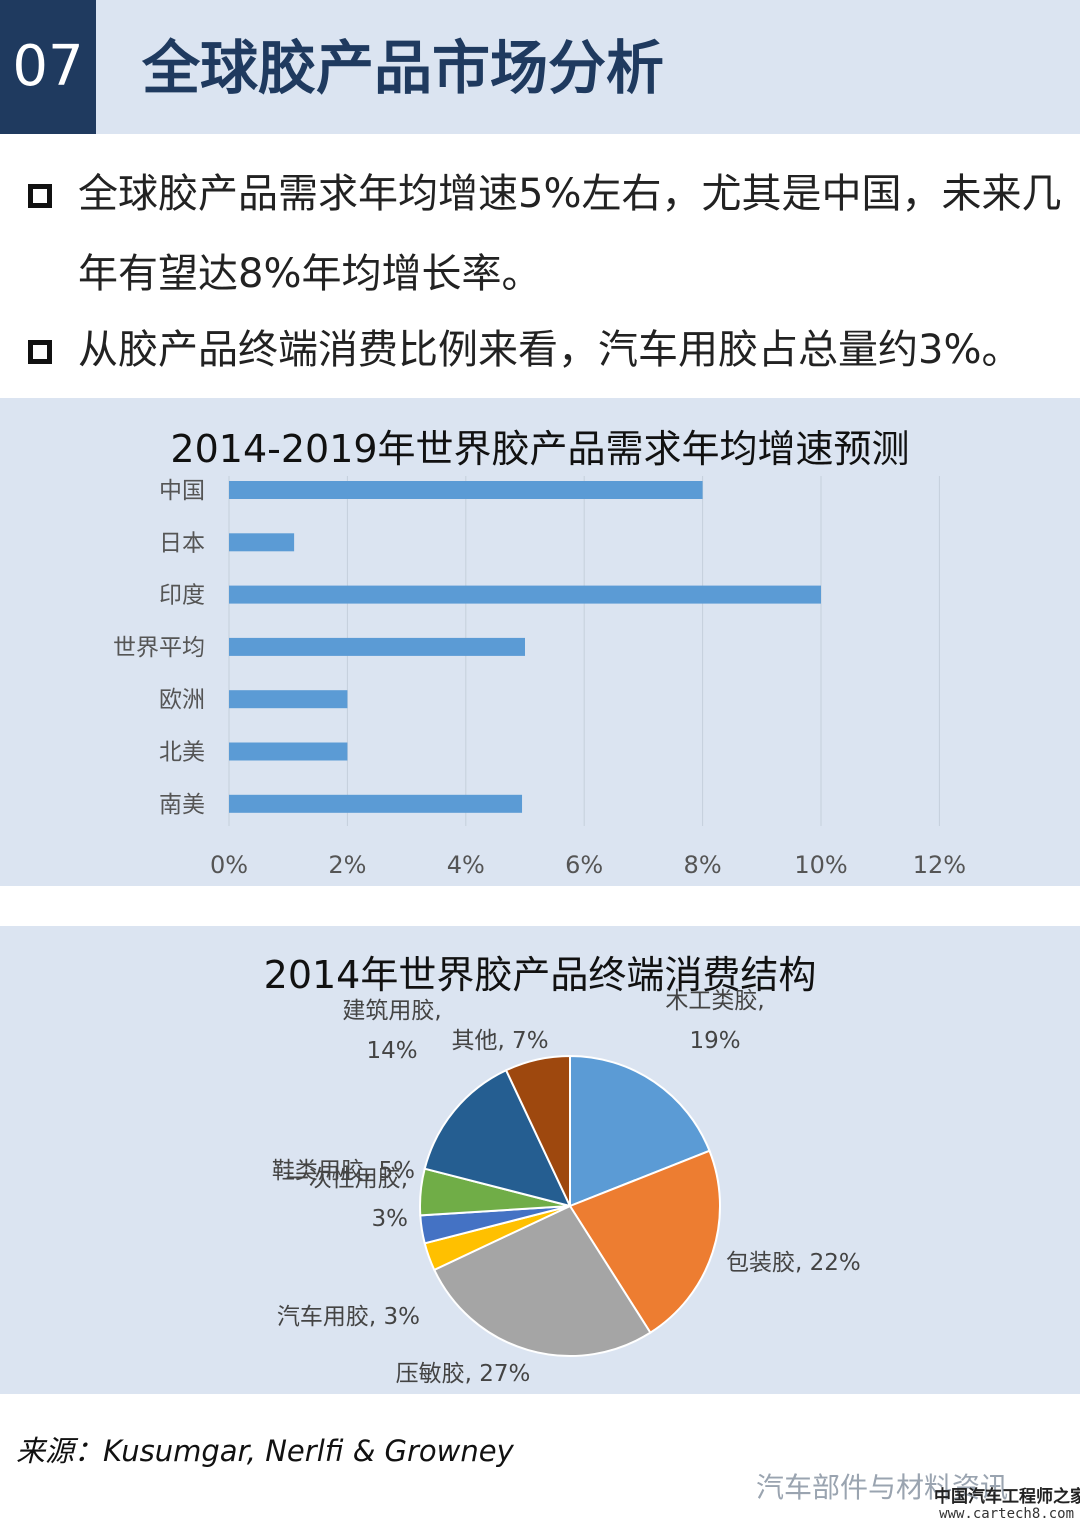  What do you see at coordinates (570, 234) in the screenshot?
I see `bullet-text: 全球胶产品需求年均增速5%左右，尤其是中国，未来几年有望达8%年均增长率。` at bounding box center [570, 234].